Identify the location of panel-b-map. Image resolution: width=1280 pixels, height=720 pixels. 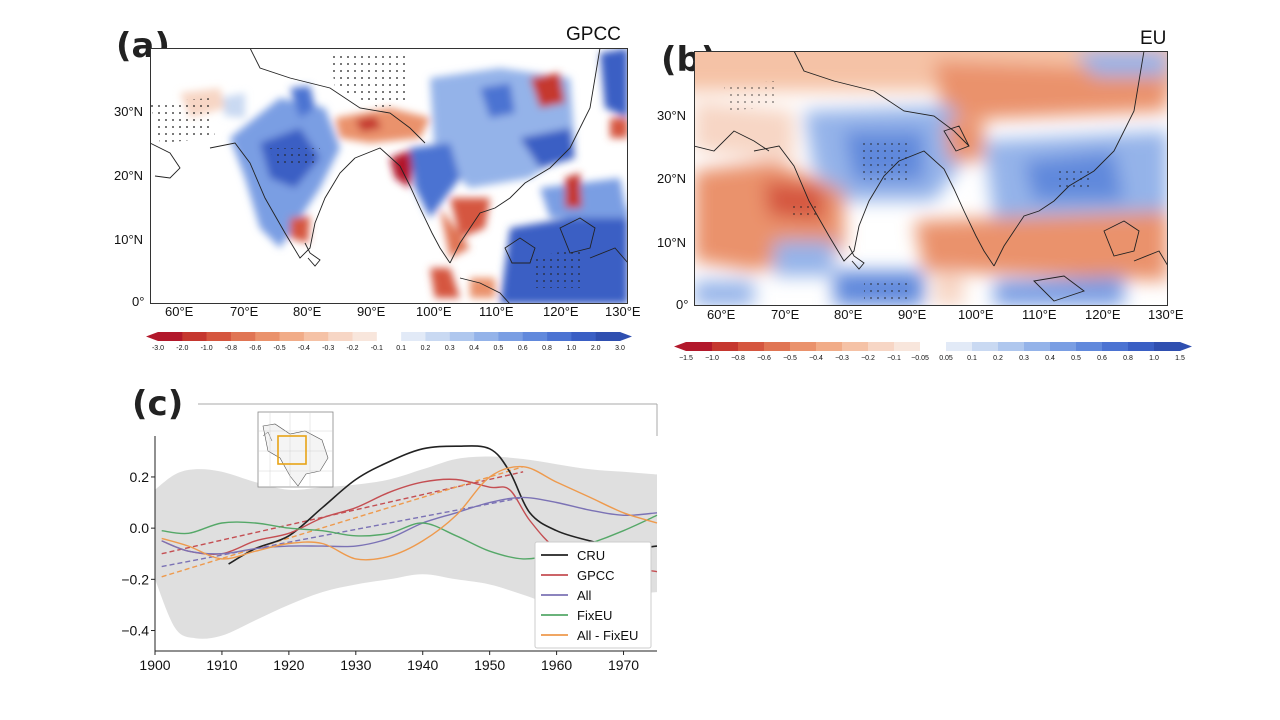
(931, 178).